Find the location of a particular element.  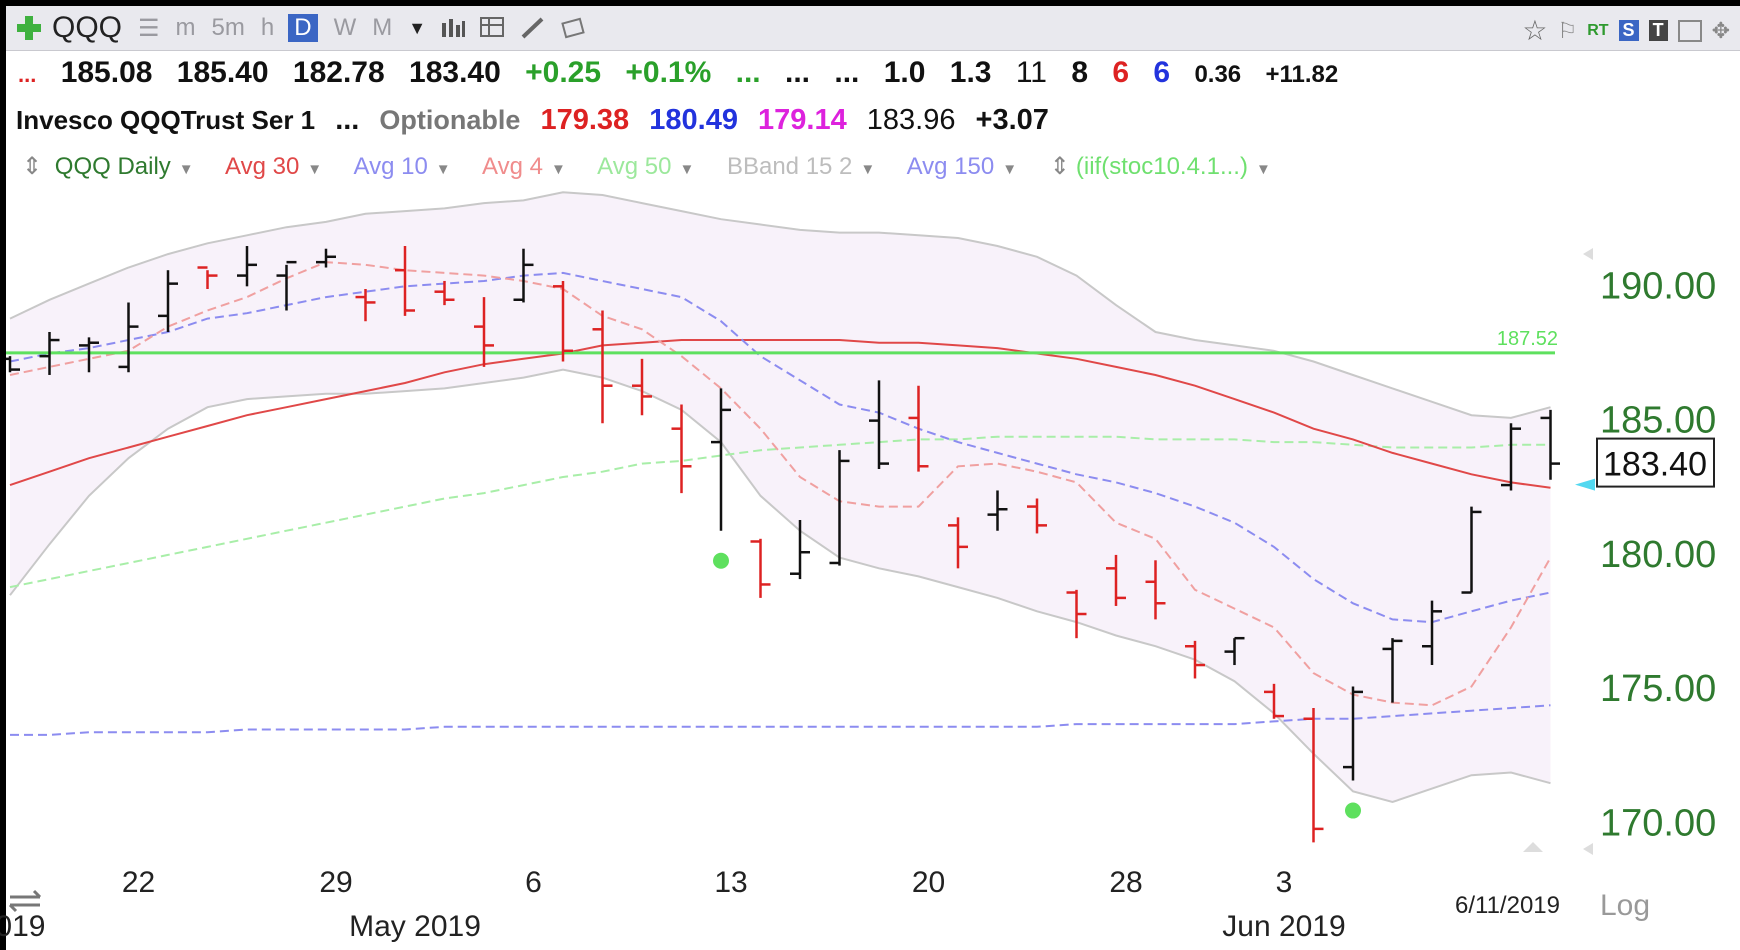

signal-marker is located at coordinates (721, 560).